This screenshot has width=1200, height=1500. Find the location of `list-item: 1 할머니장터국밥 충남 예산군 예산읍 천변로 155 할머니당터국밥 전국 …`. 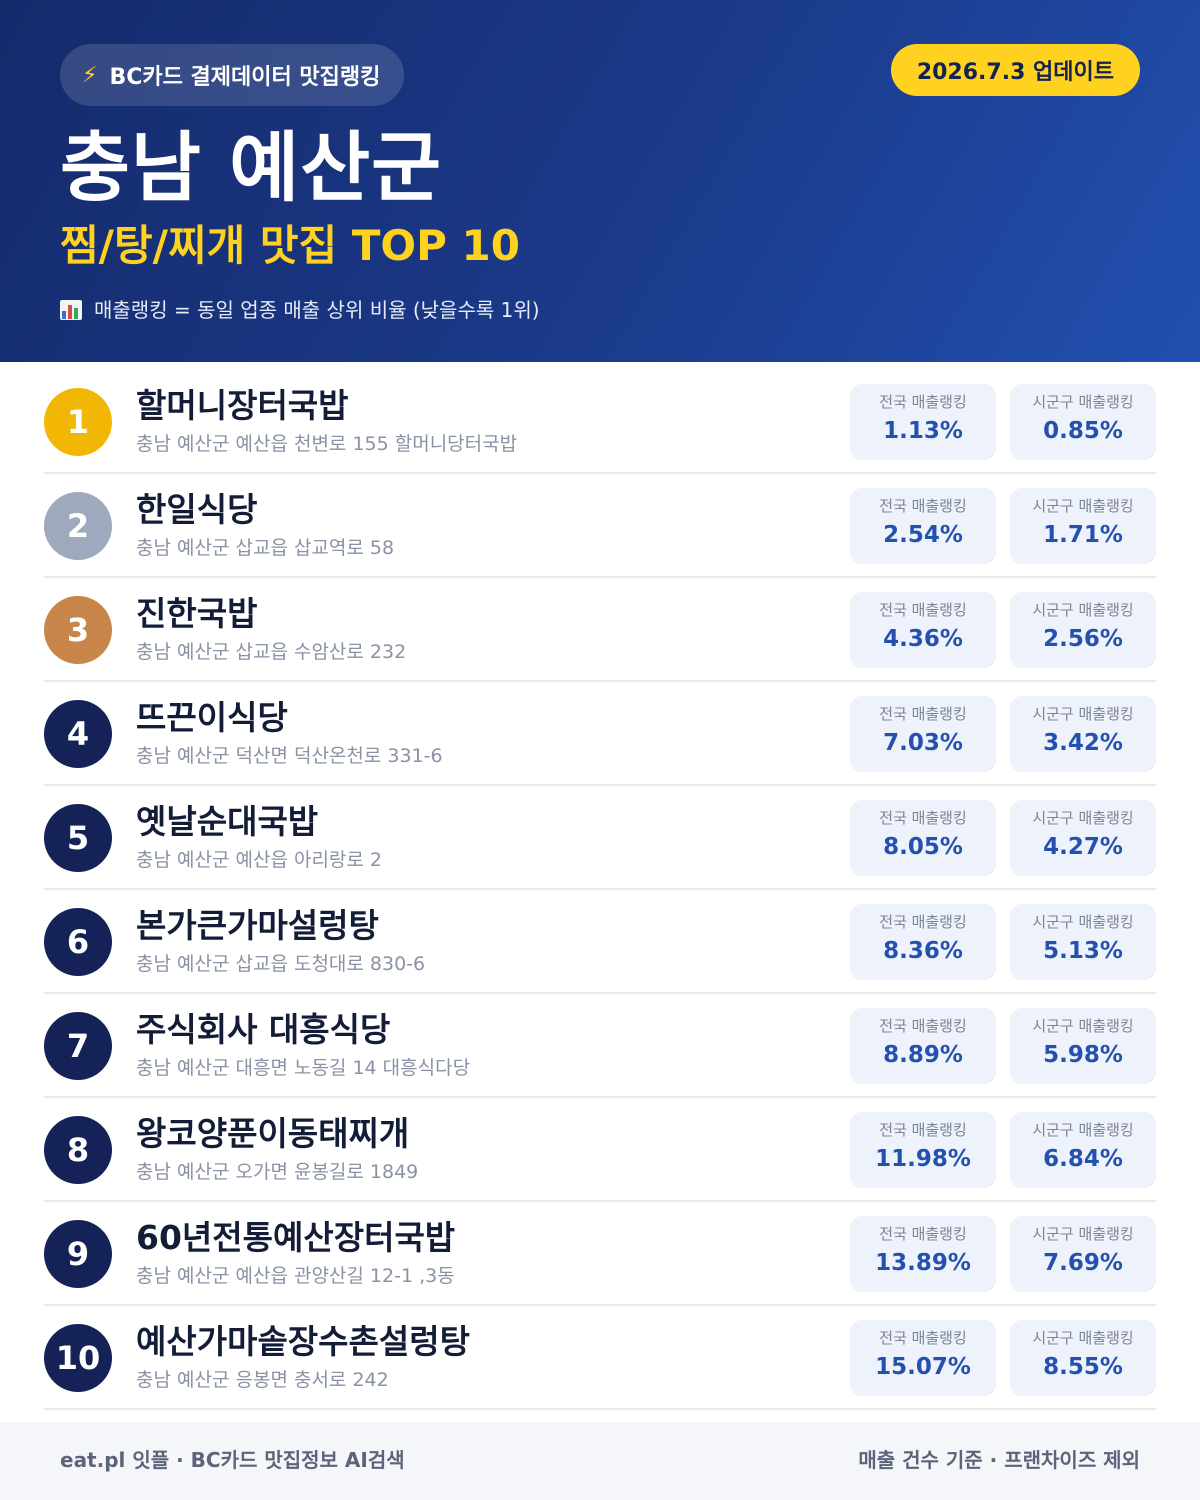

list-item: 1 할머니장터국밥 충남 예산군 예산읍 천변로 155 할머니당터국밥 전국 … is located at coordinates (600, 422).